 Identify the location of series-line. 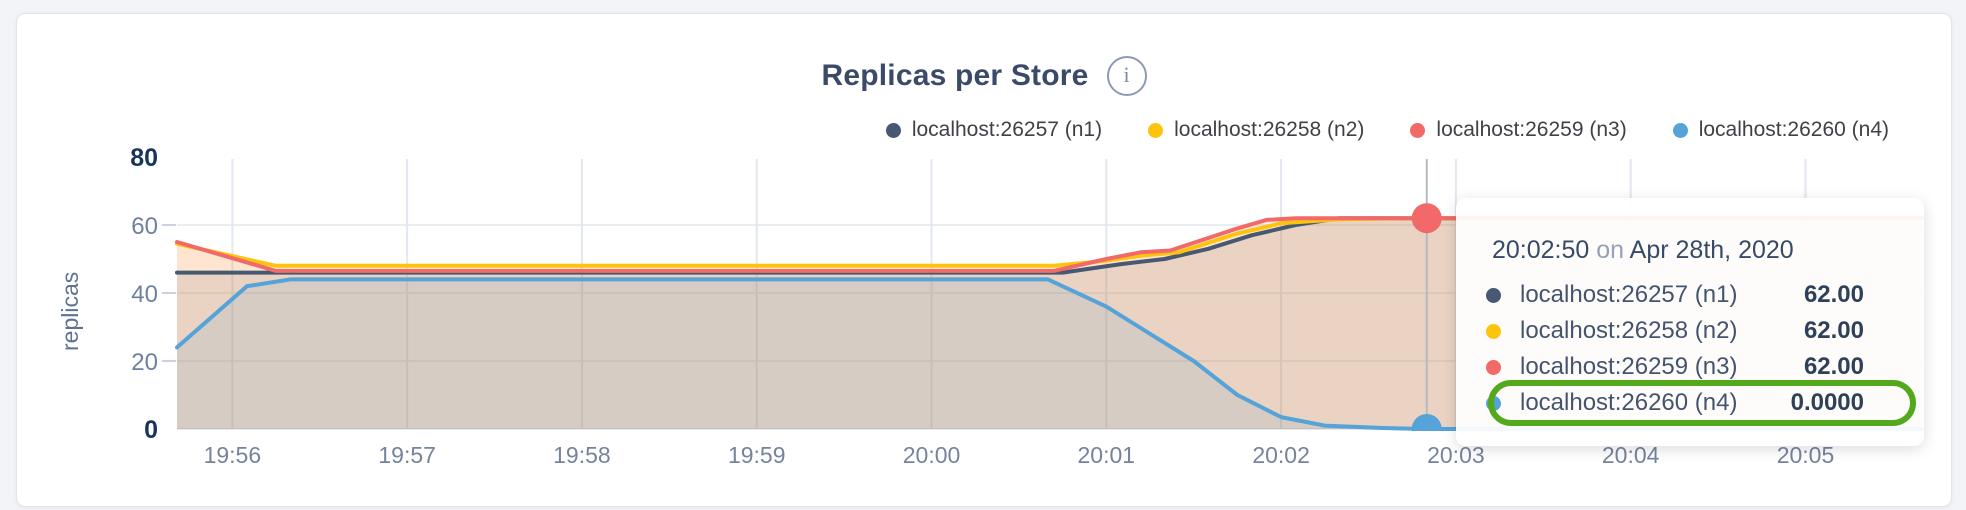
(1049, 244).